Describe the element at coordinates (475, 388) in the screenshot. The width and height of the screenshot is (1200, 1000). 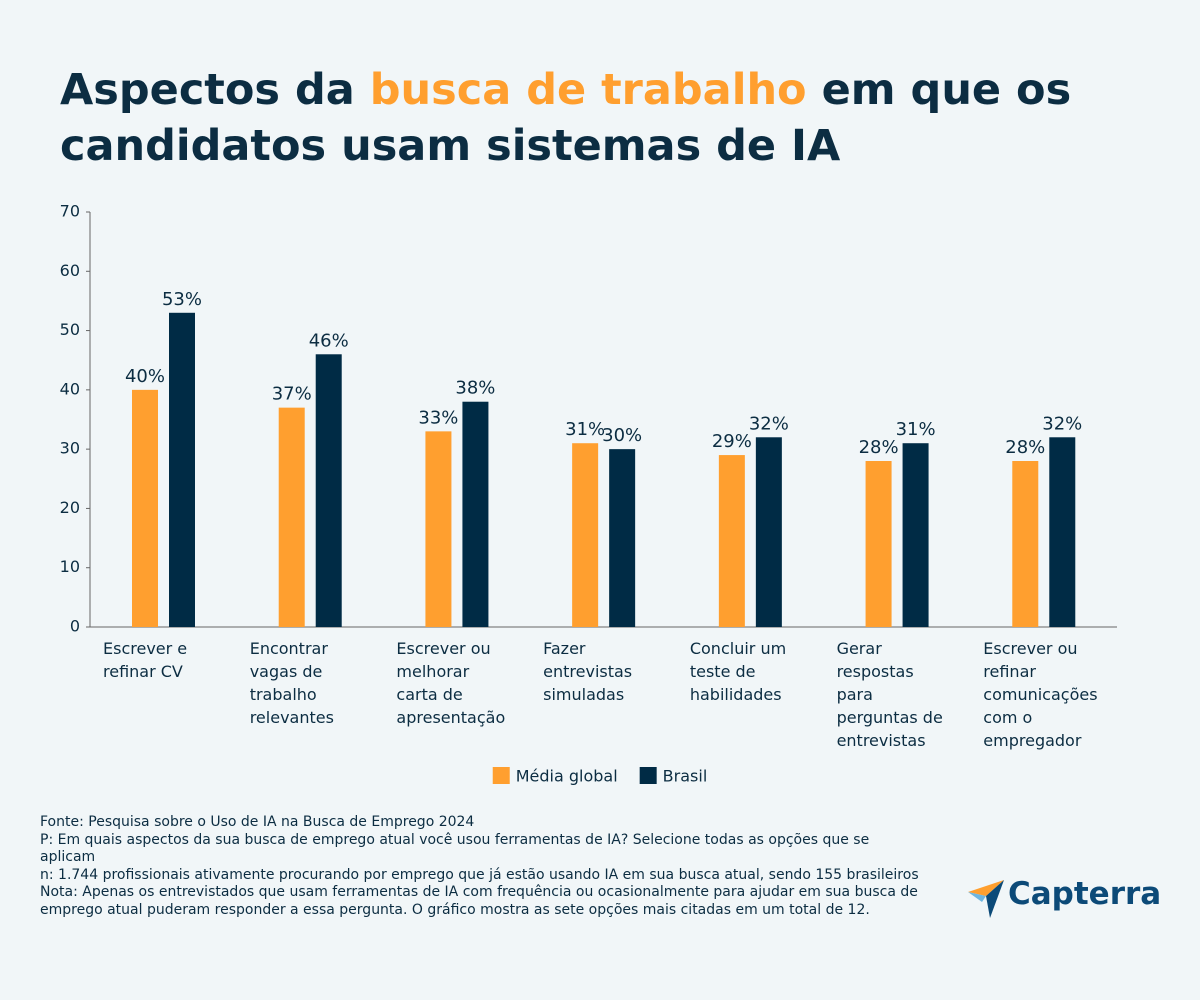
I see `value-label: 38%` at that location.